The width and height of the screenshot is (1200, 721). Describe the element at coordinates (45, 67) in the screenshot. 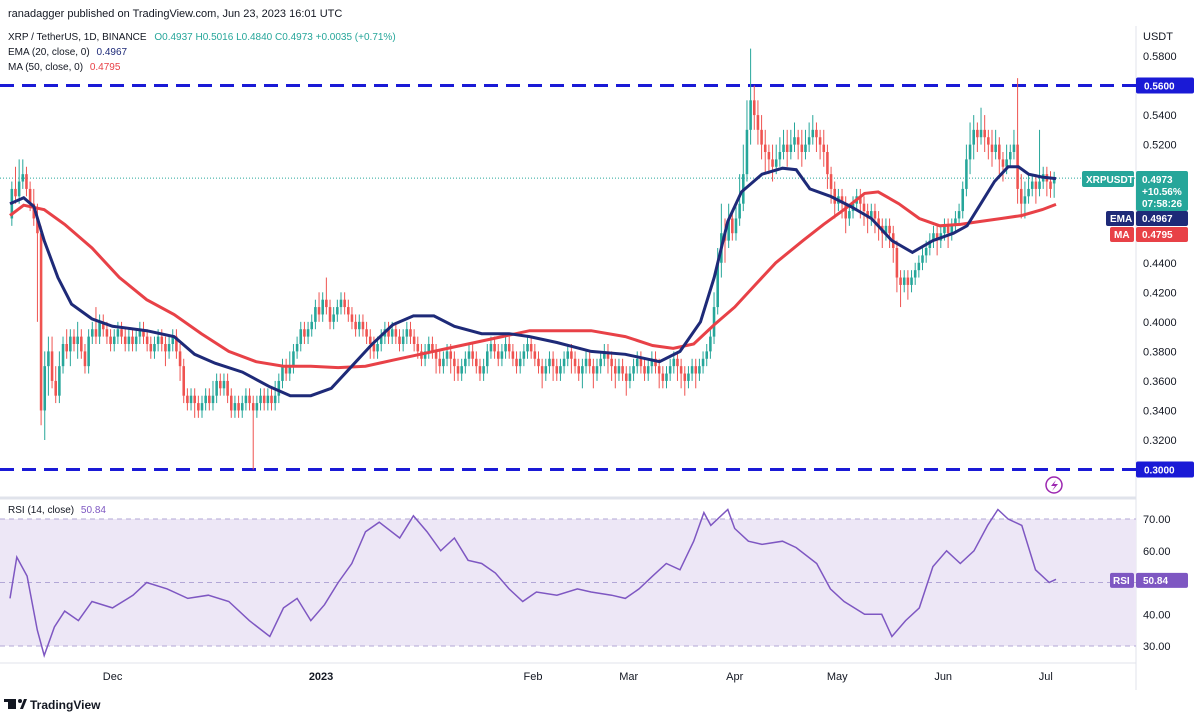

I see `legend-ma-label: MA (50, close, 0)` at that location.